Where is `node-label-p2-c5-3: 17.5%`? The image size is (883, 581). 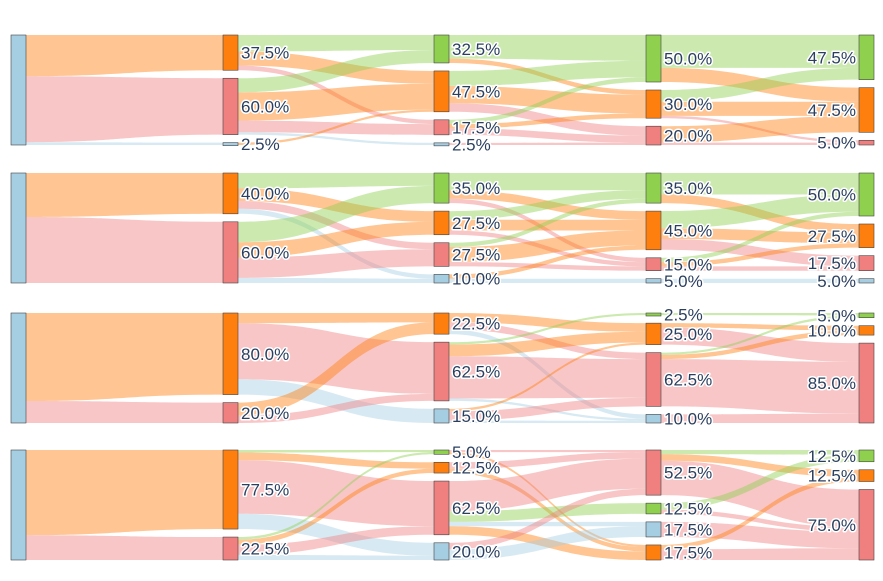
node-label-p2-c5-3: 17.5% is located at coordinates (832, 263).